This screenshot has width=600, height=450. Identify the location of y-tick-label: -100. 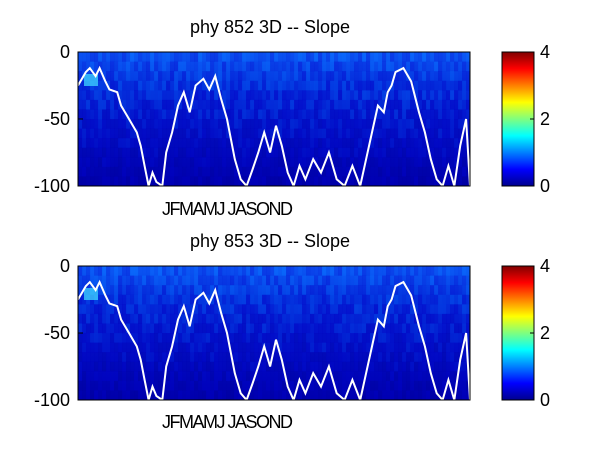
(52, 186).